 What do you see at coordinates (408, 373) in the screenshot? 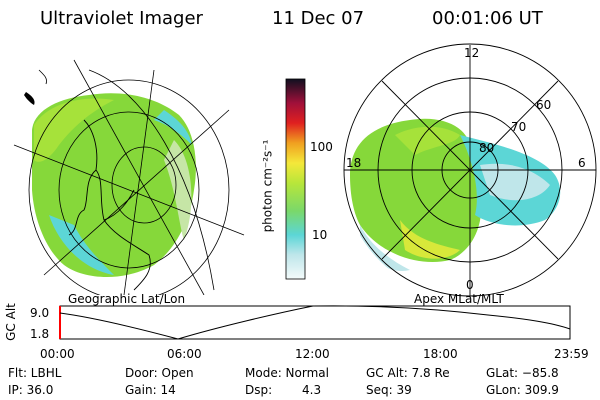
I see `gc-alt-readout: GC Alt: 7.8 Re` at bounding box center [408, 373].